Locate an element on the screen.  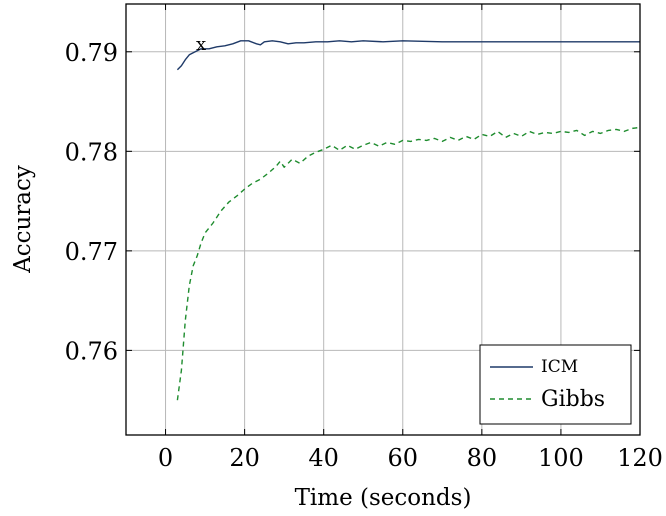
series-line-icm is located at coordinates (408, 55).